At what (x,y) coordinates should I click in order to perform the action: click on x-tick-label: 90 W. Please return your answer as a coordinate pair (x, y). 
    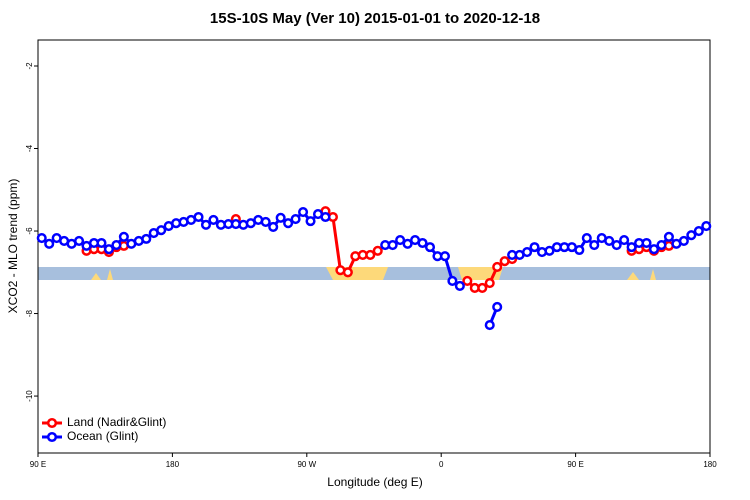
    Looking at the image, I should click on (306, 464).